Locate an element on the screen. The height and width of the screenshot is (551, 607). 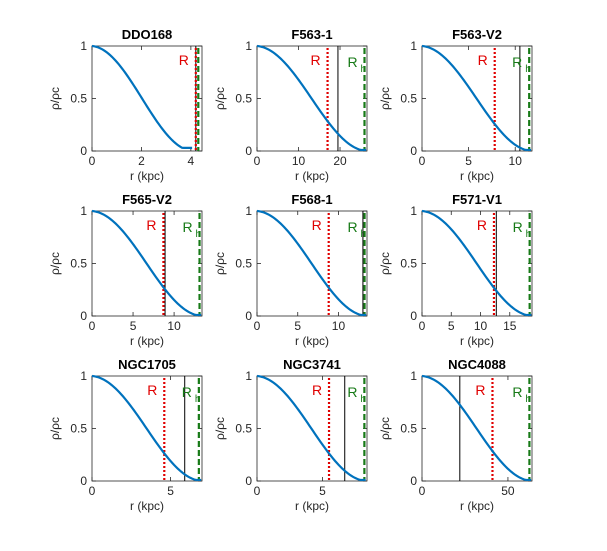
panel-title: F571-V1 is located at coordinates (477, 199).